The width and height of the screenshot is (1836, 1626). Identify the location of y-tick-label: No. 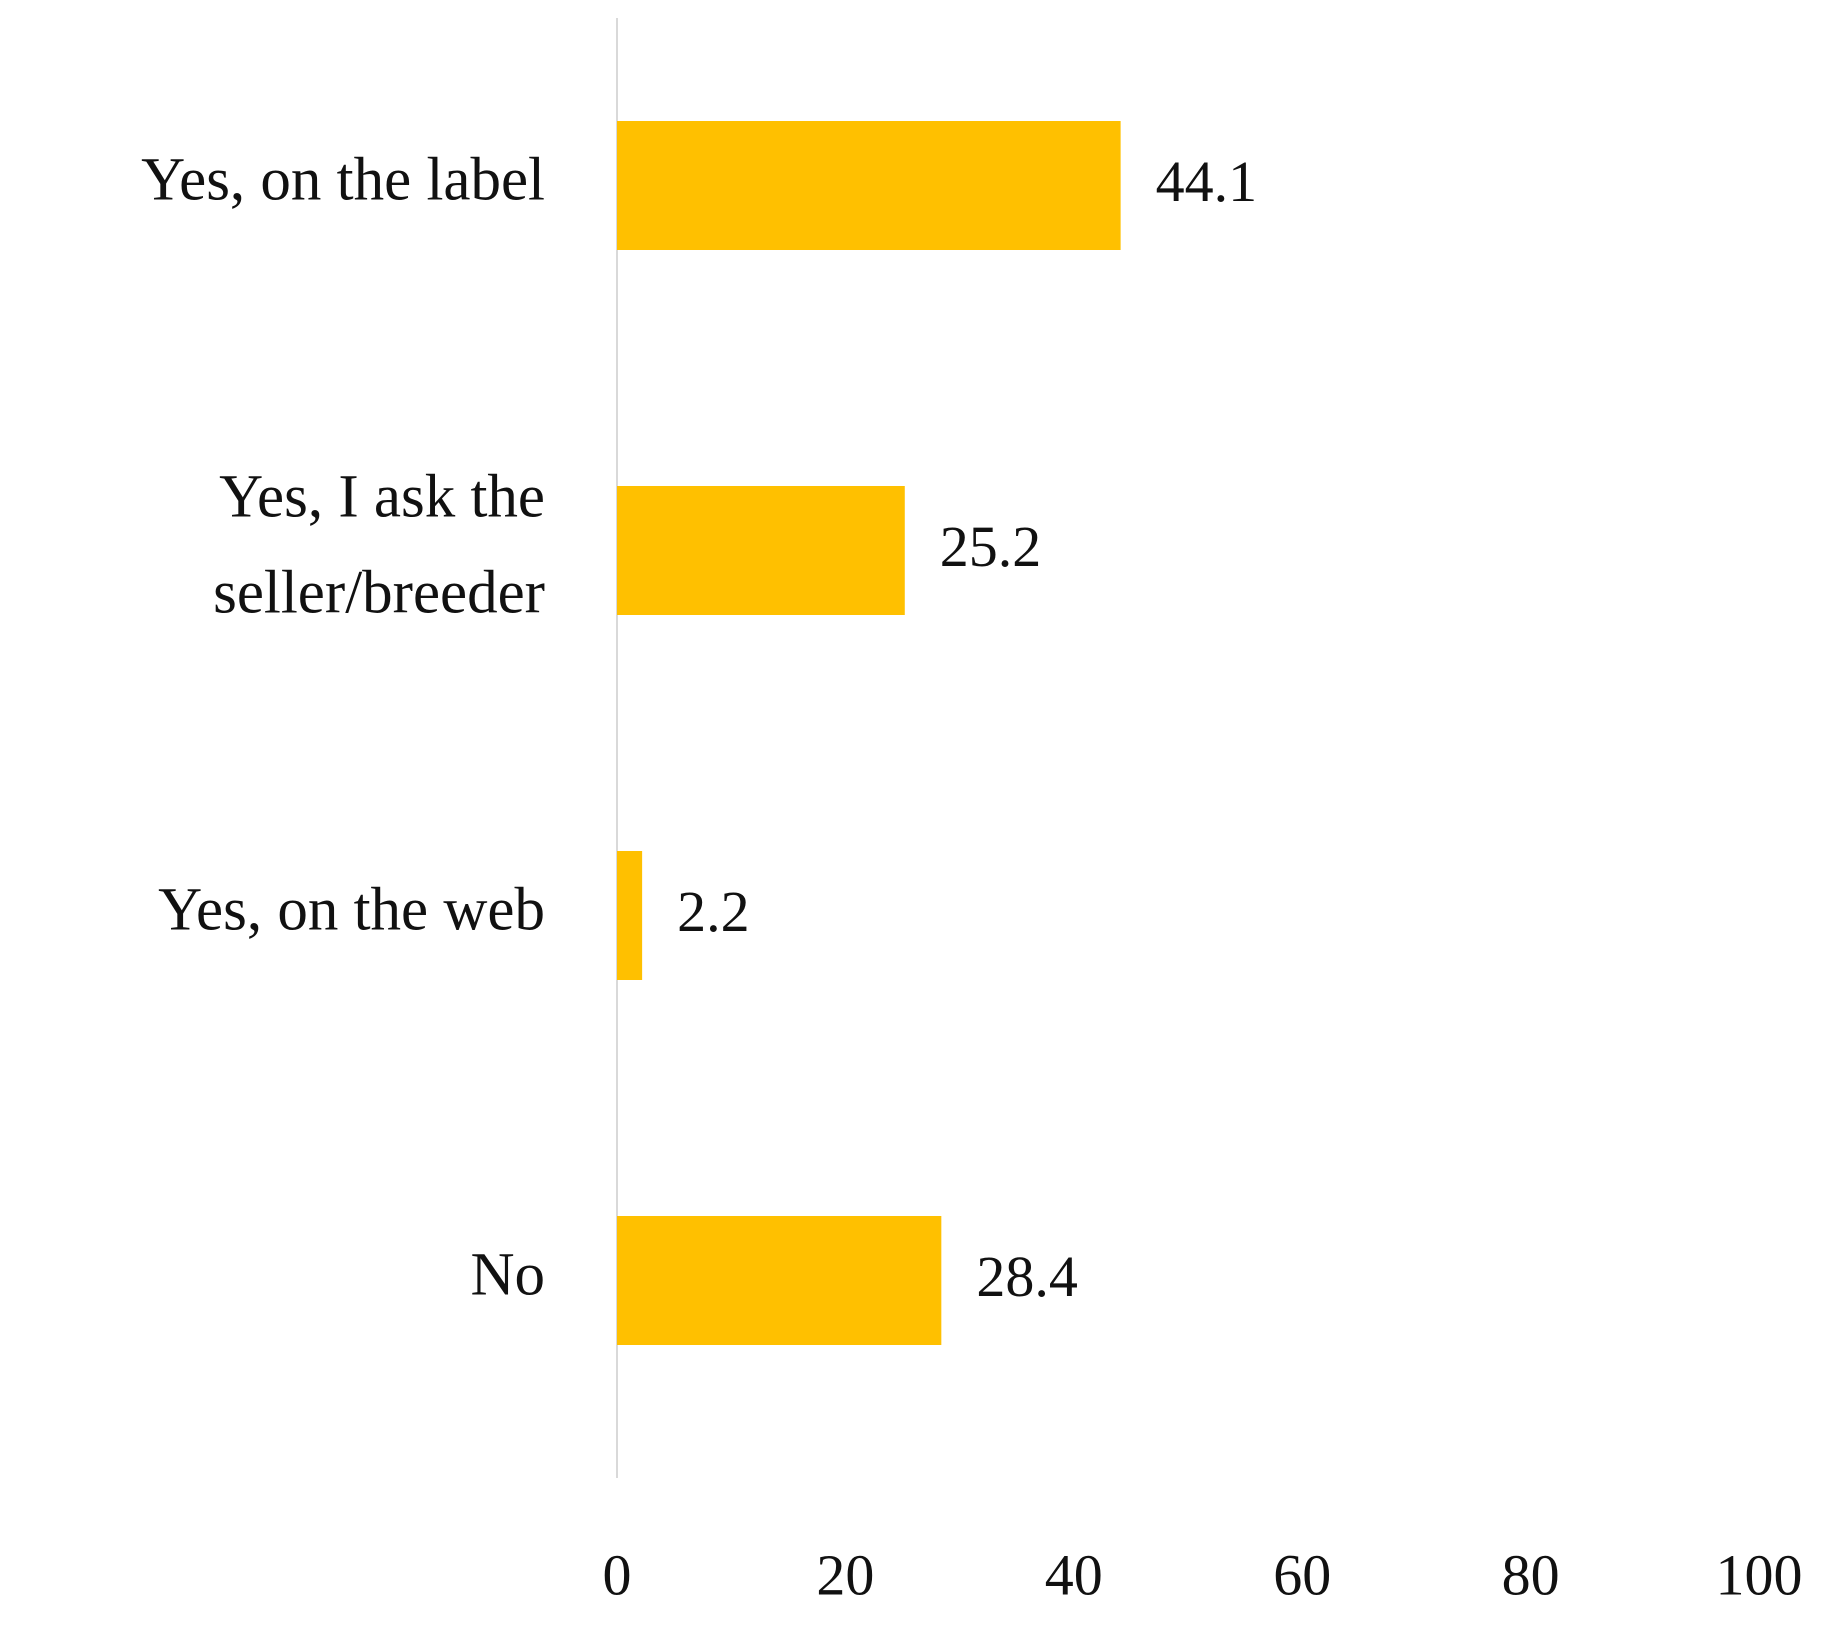
(507, 1275).